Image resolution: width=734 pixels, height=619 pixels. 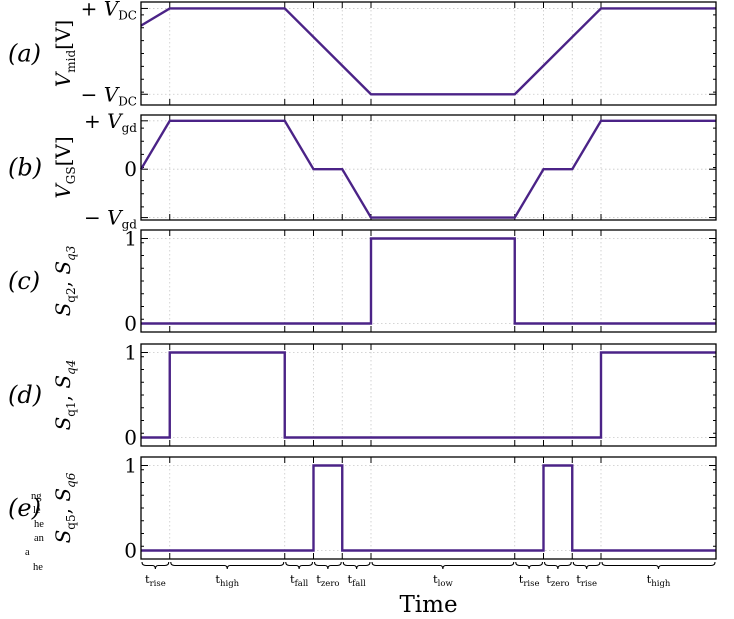 I want to click on signal-trace-e, so click(x=428, y=508).